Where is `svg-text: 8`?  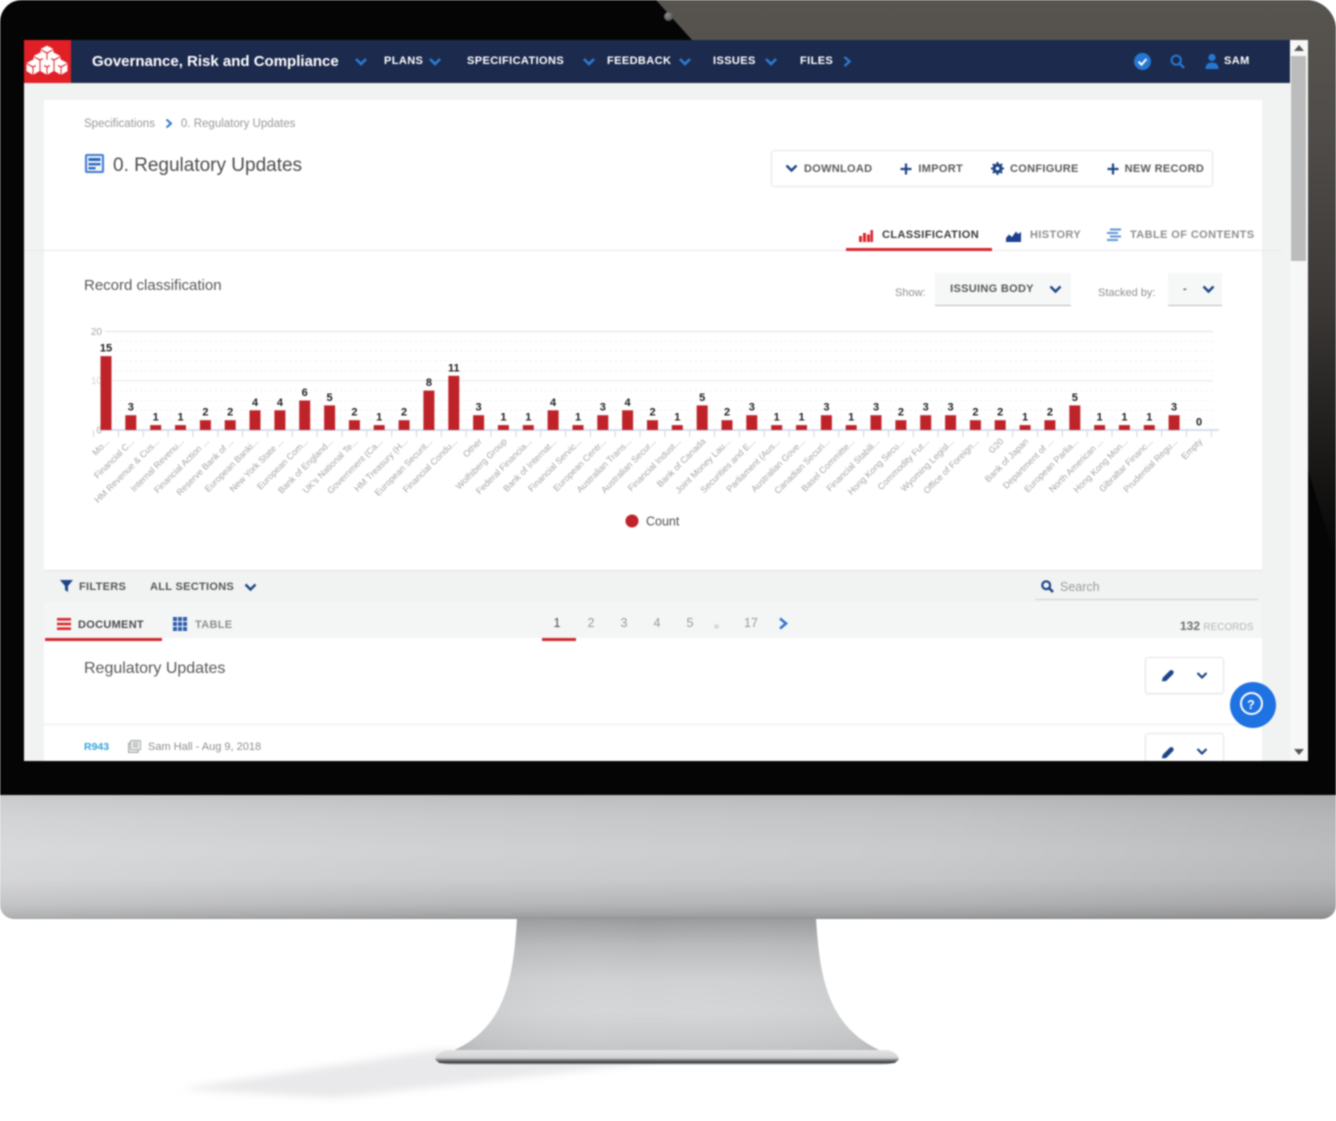
svg-text: 8 is located at coordinates (429, 383).